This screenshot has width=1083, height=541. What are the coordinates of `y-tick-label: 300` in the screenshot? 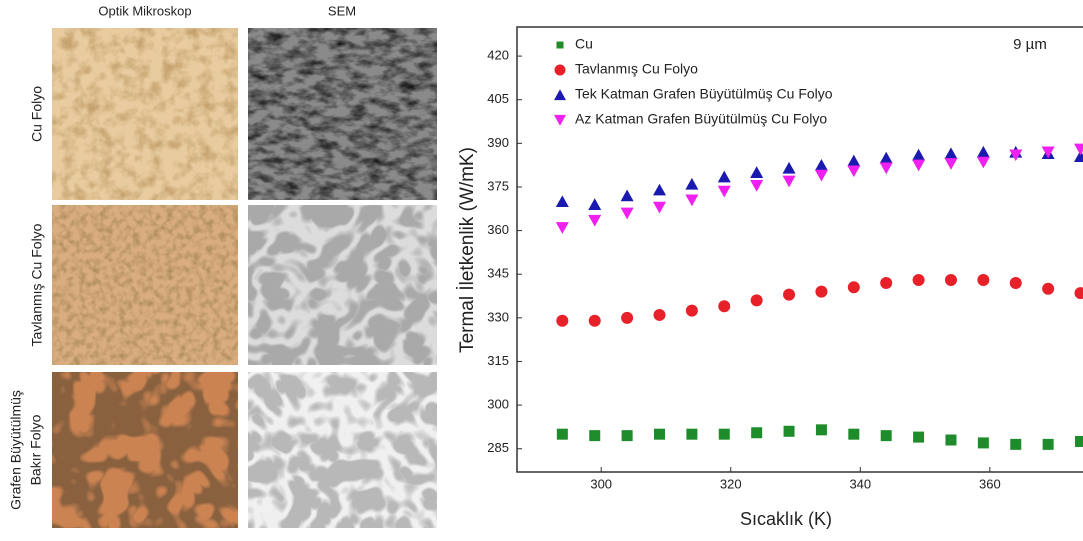 It's located at (498, 404).